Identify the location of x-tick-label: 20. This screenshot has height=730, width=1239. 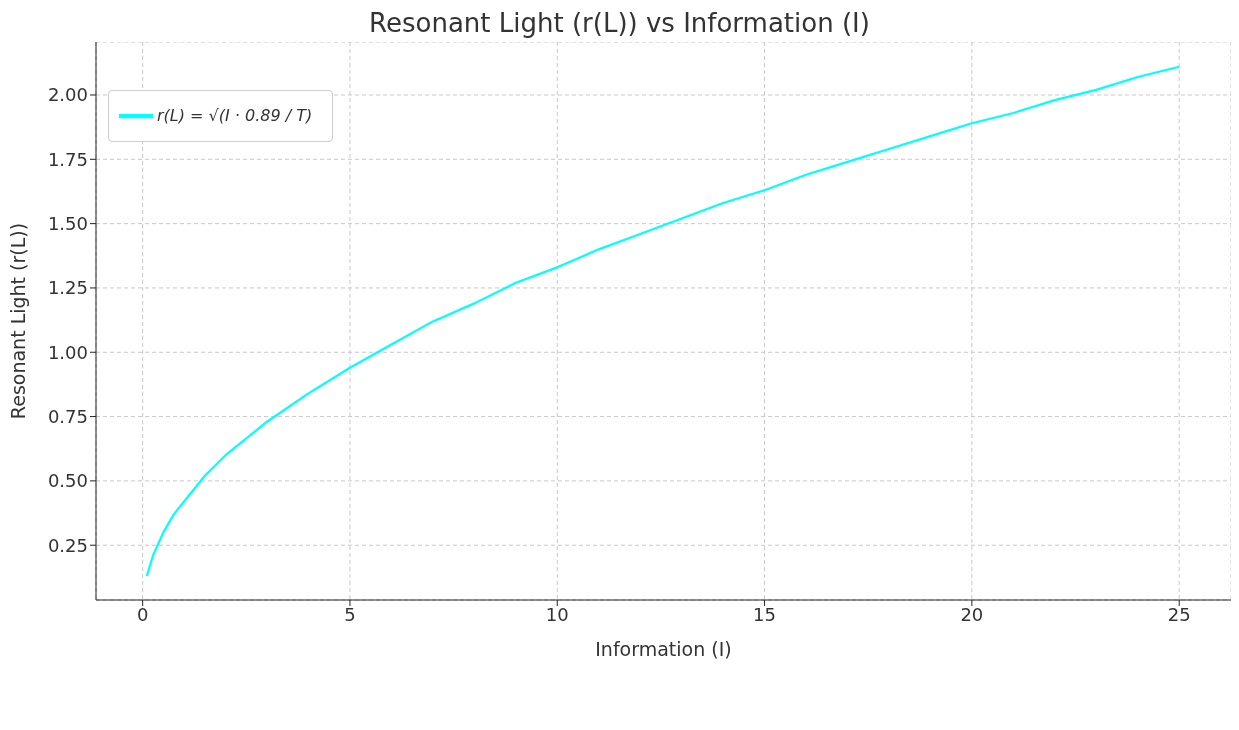
(972, 614).